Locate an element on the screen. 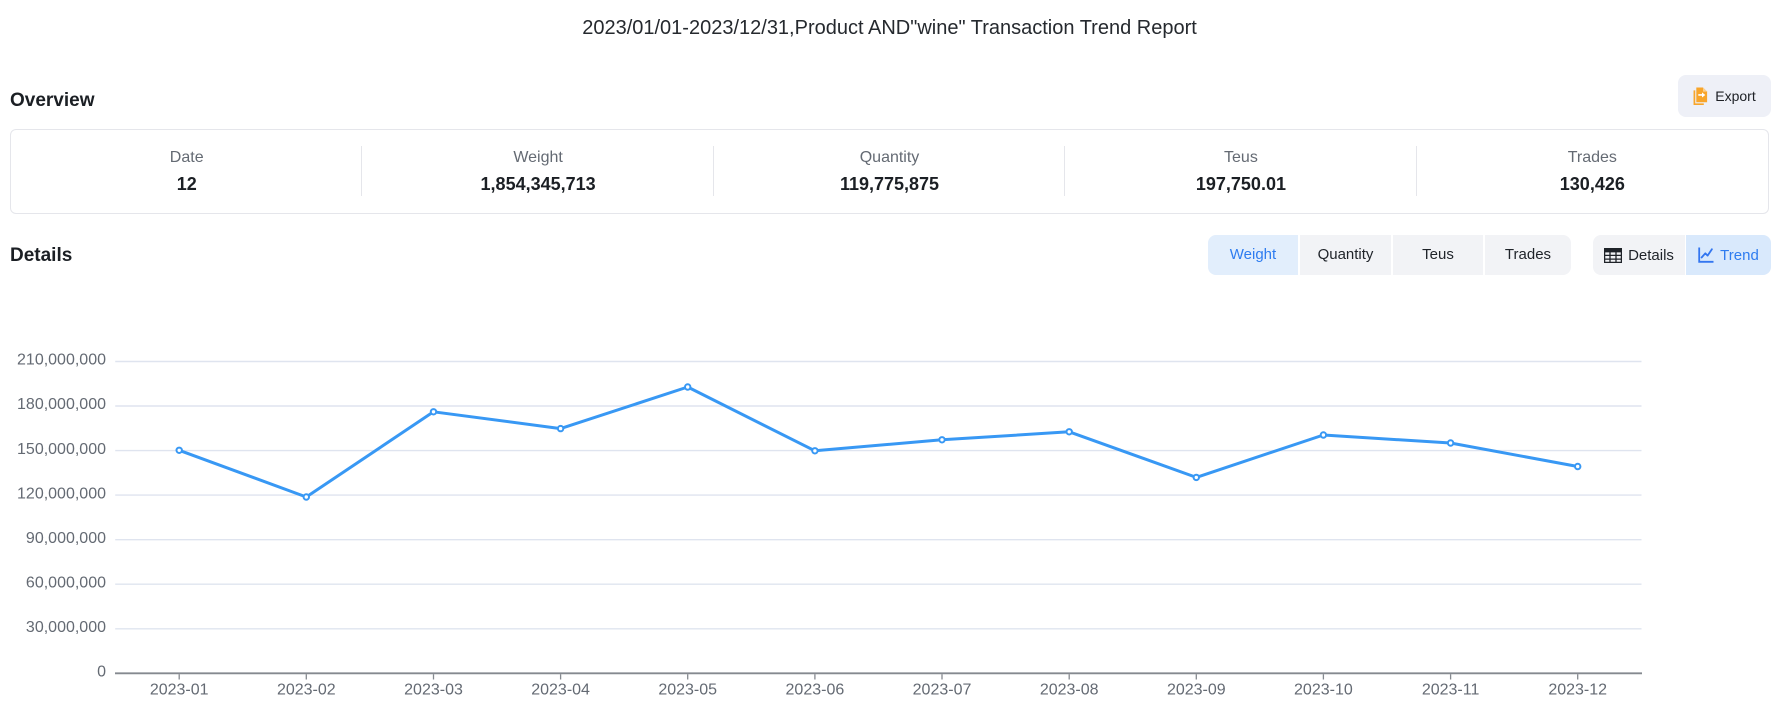 Image resolution: width=1779 pixels, height=703 pixels. svg-text: 60,000,000 is located at coordinates (66, 582).